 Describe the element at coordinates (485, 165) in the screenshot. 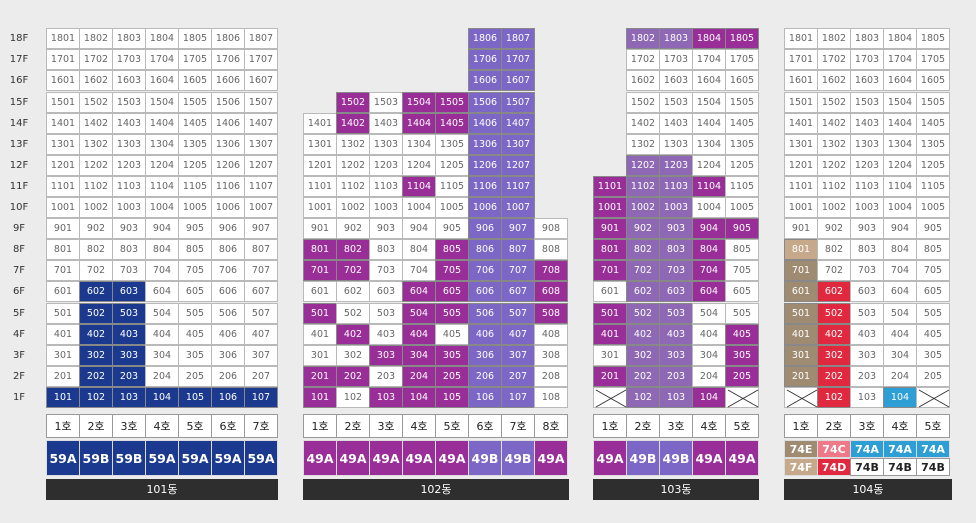

I see `unit-cell: 1206` at that location.